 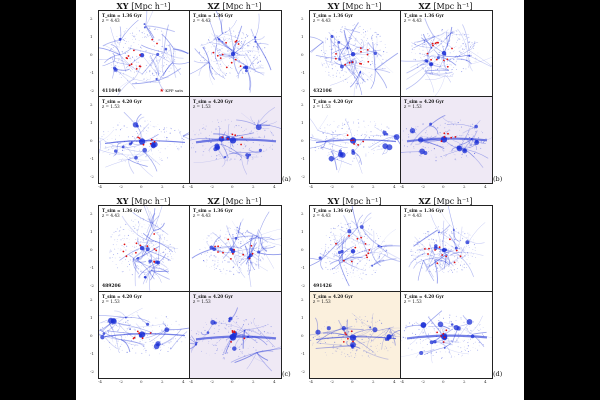 What do you see at coordinates (144, 335) in the screenshot?
I see `projection-frame-c-late-xy: T_sim = 4.20 Gyr z = 1.53` at bounding box center [144, 335].